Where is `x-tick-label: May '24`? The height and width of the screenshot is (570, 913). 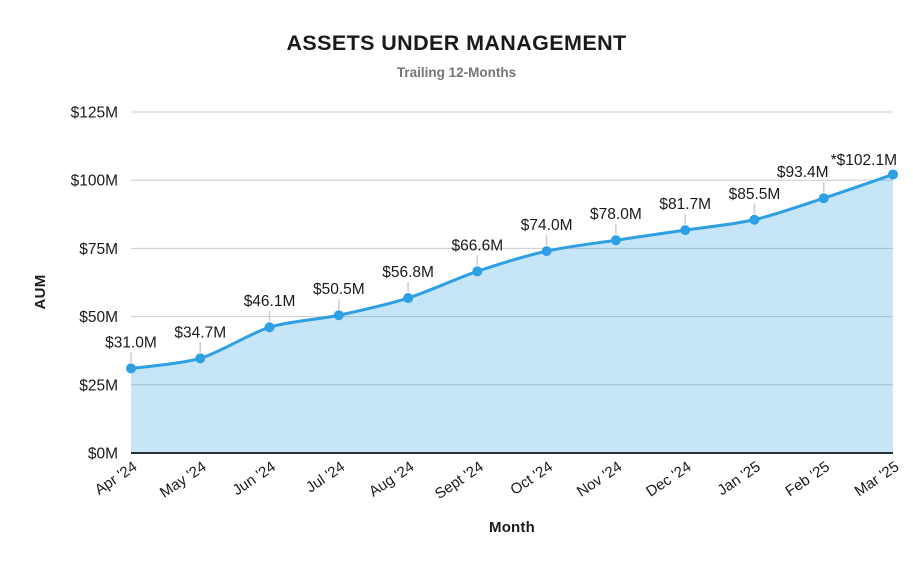 x-tick-label: May '24 is located at coordinates (183, 479).